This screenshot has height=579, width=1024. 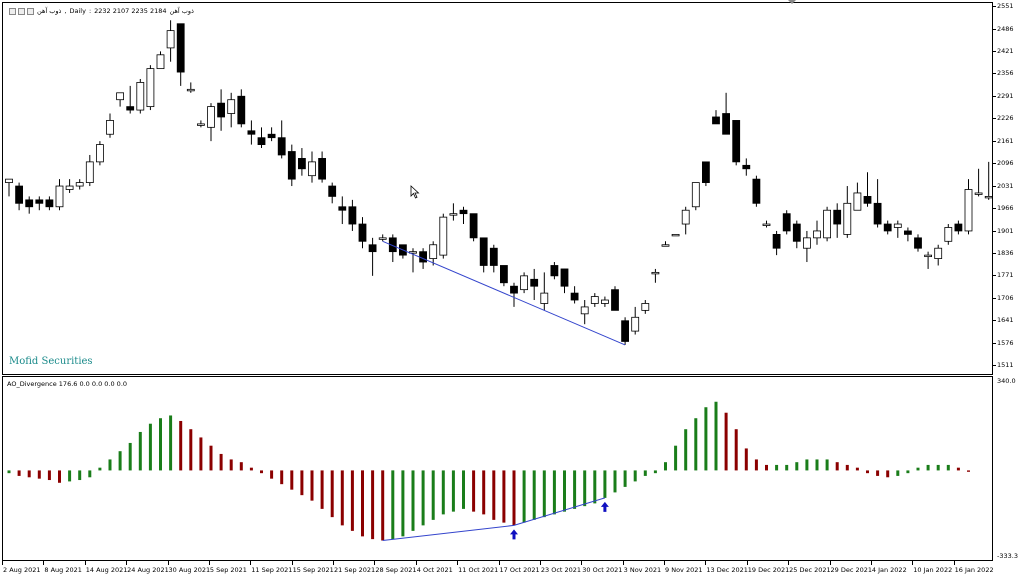 I want to click on price-axis-label: 2551, so click(x=1005, y=6).